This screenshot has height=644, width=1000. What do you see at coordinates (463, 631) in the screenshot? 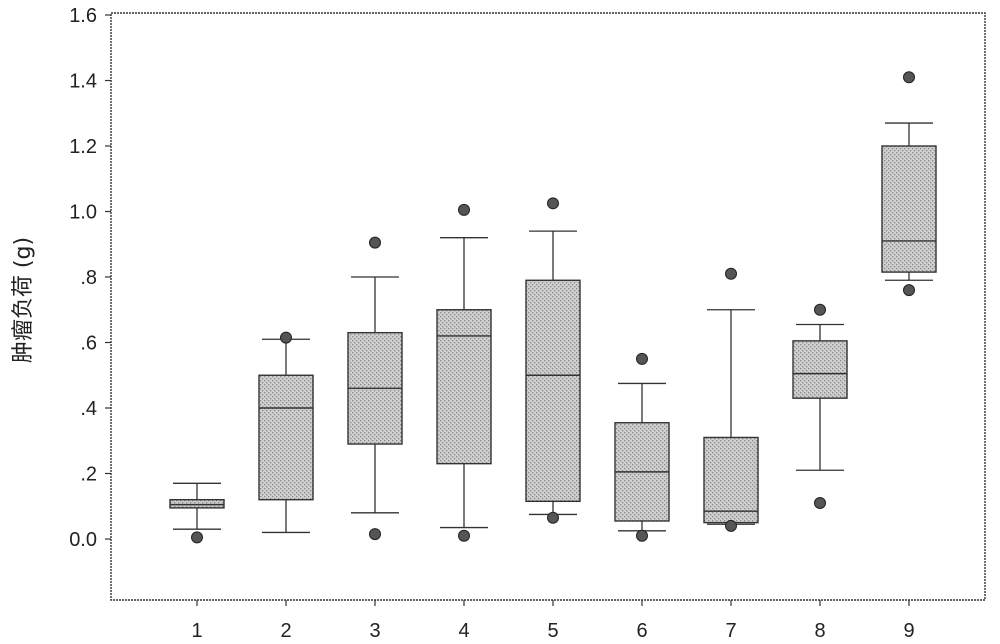
I see `x-tick-label: 4` at bounding box center [463, 631].